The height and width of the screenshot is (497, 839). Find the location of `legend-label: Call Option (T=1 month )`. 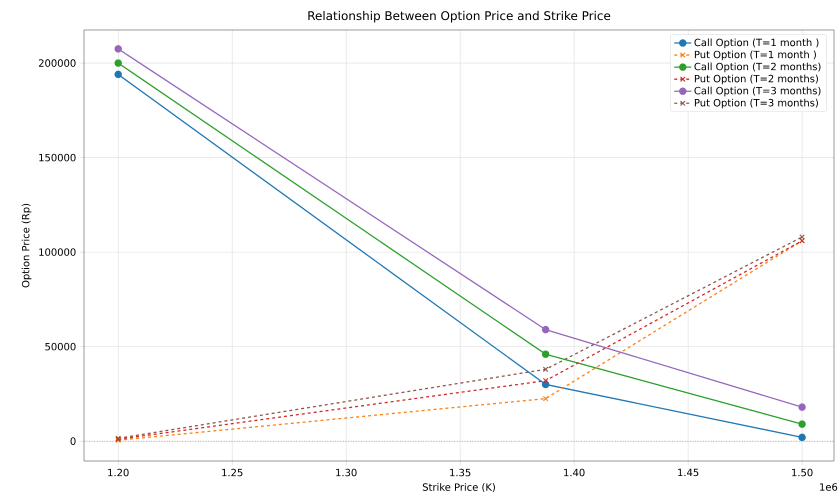

legend-label: Call Option (T=1 month ) is located at coordinates (756, 43).